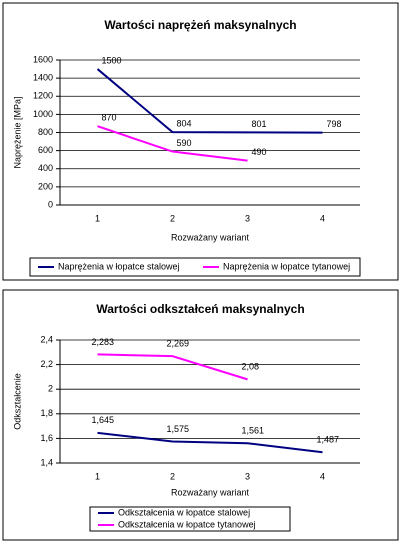  I want to click on data-label: 798, so click(334, 124).